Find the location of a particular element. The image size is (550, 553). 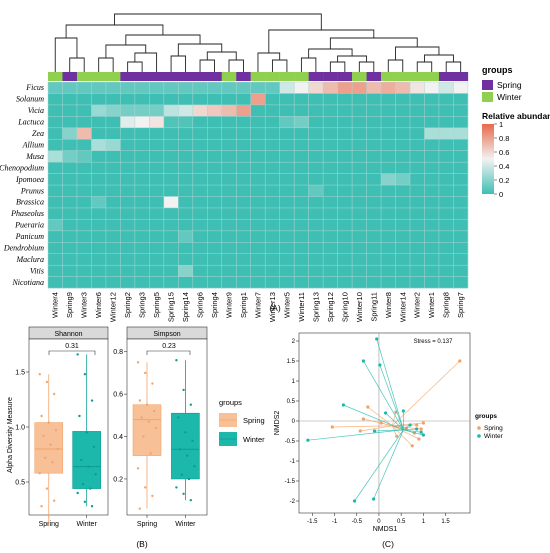

pvalue-simpson: 0.23 is located at coordinates (169, 346).